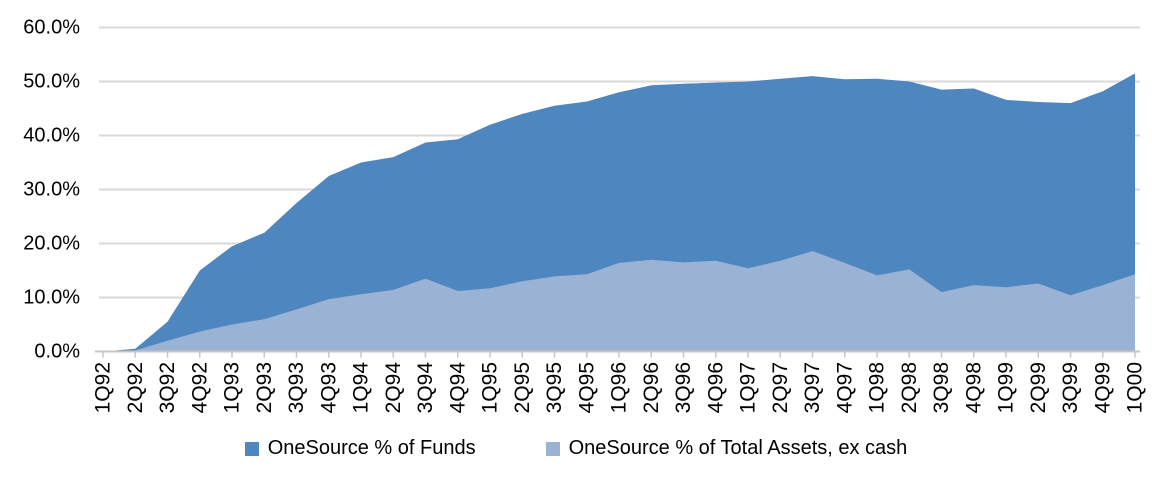 The width and height of the screenshot is (1152, 496). Describe the element at coordinates (1135, 387) in the screenshot. I see `x-axis-label: 1Q00` at that location.